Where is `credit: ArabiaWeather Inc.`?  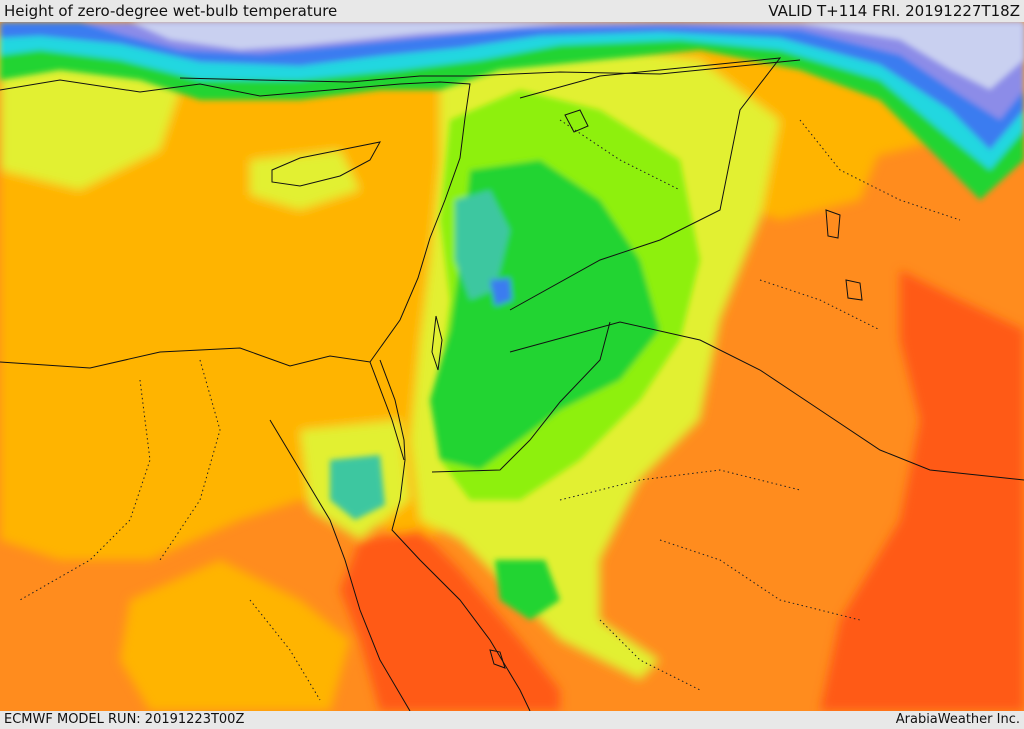 credit: ArabiaWeather Inc. is located at coordinates (957, 719).